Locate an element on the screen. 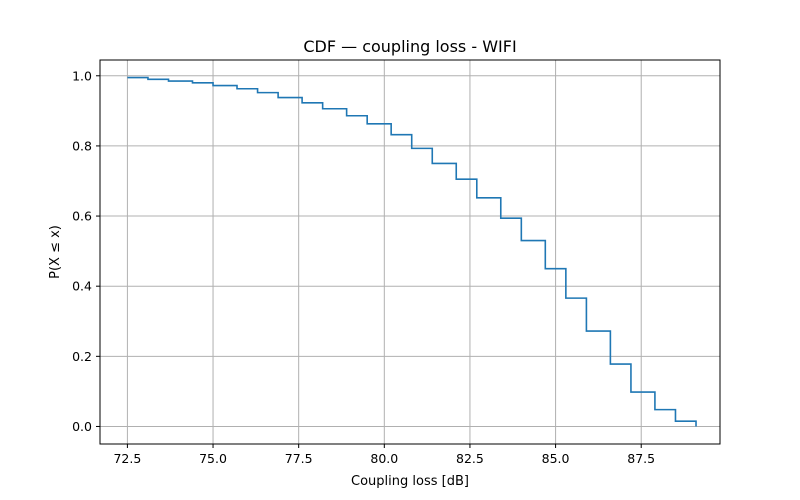  y-axis-ticks: 0.0 0.2 0.4 0.6 0.8 1.0 is located at coordinates (86, 251).